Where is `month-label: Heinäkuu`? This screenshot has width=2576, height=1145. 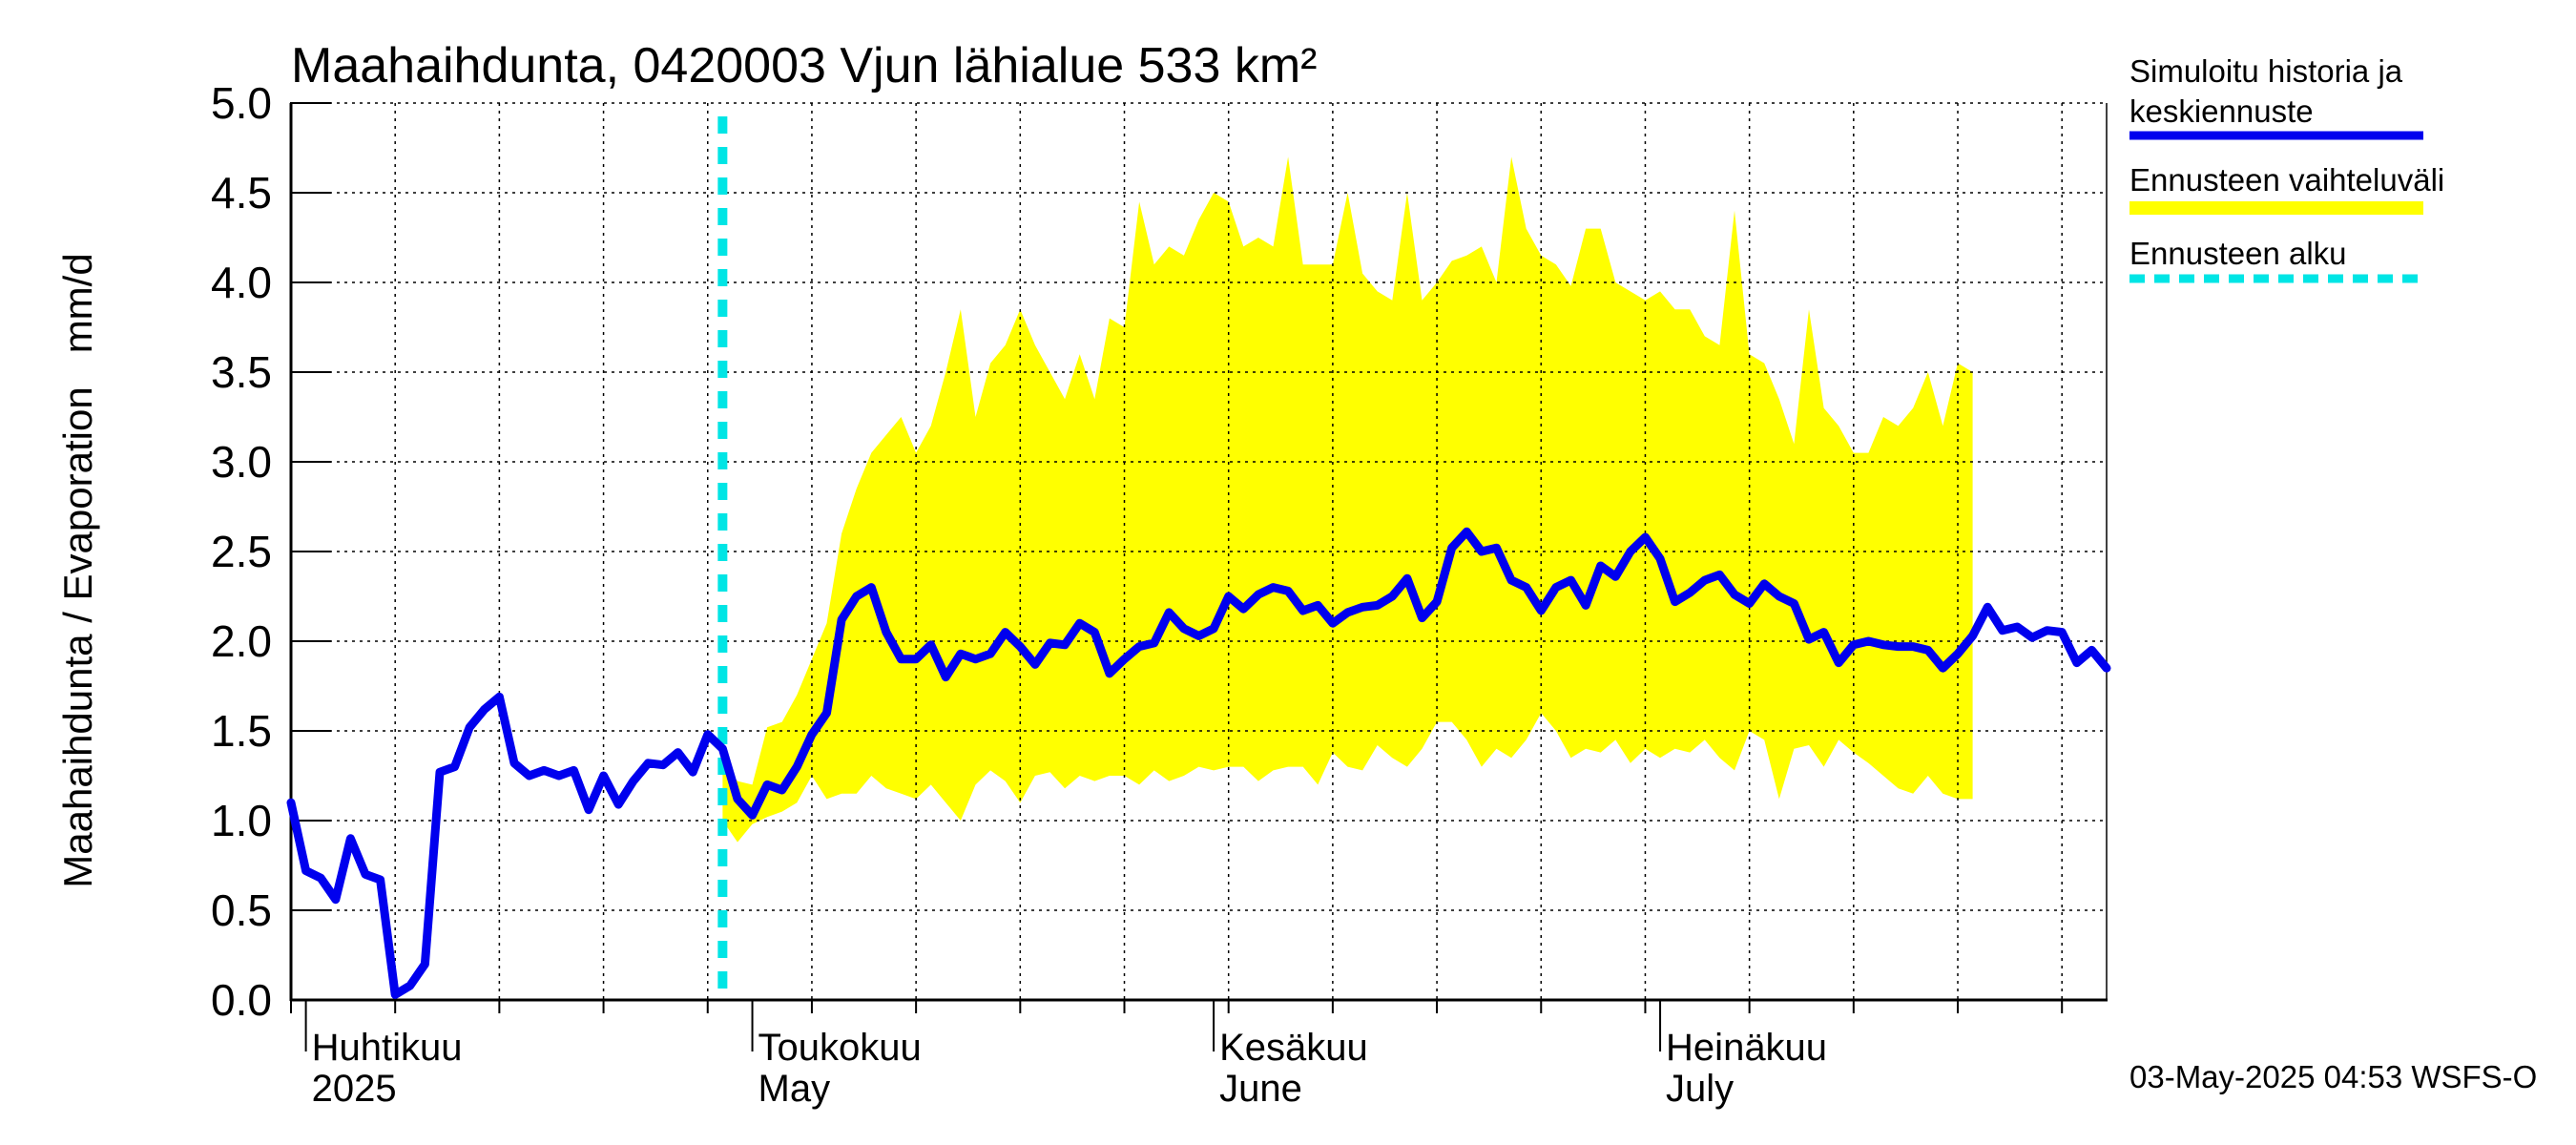 month-label: Heinäkuu is located at coordinates (1746, 1048).